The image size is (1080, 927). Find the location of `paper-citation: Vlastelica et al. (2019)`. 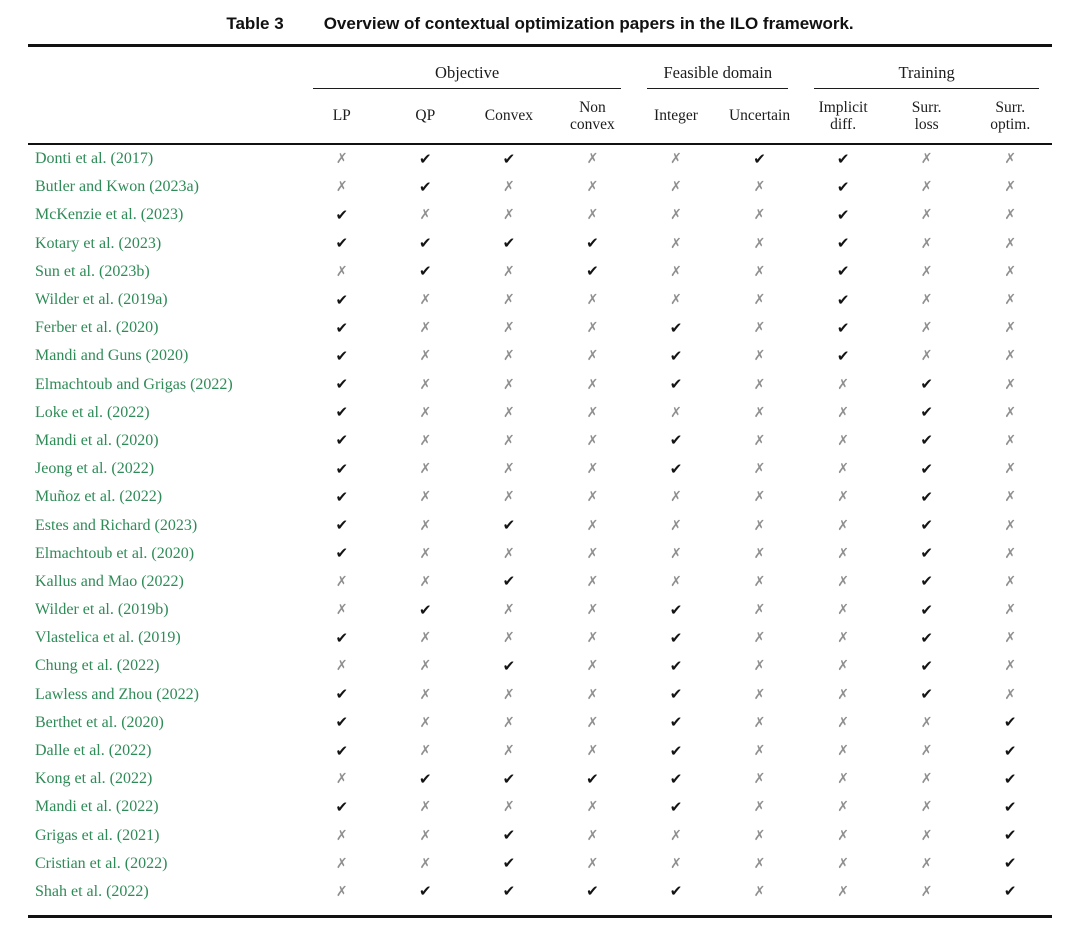

paper-citation: Vlastelica et al. (2019) is located at coordinates (108, 638).